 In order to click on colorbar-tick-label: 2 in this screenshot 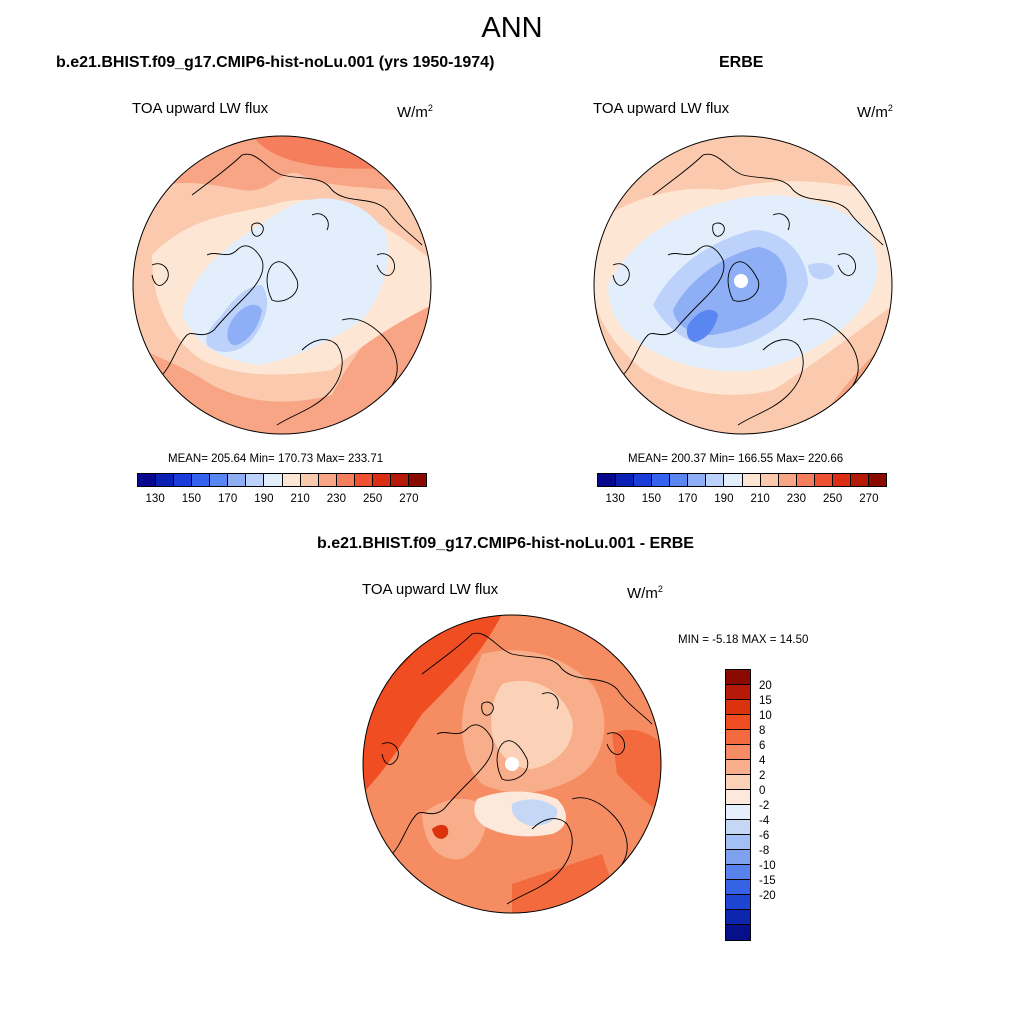, I will do `click(762, 776)`.